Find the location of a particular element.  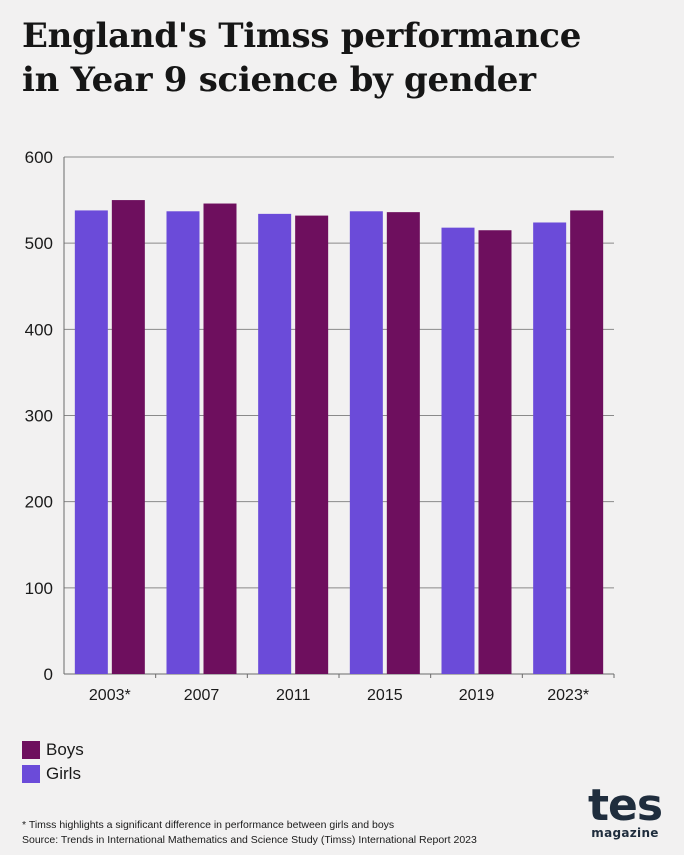

x-tick-label: 2015 is located at coordinates (385, 695).